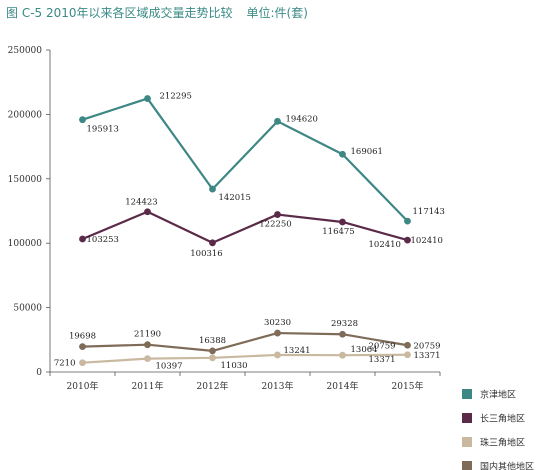 The height and width of the screenshot is (470, 550). What do you see at coordinates (83, 386) in the screenshot?
I see `x-tick-label: 2010年` at bounding box center [83, 386].